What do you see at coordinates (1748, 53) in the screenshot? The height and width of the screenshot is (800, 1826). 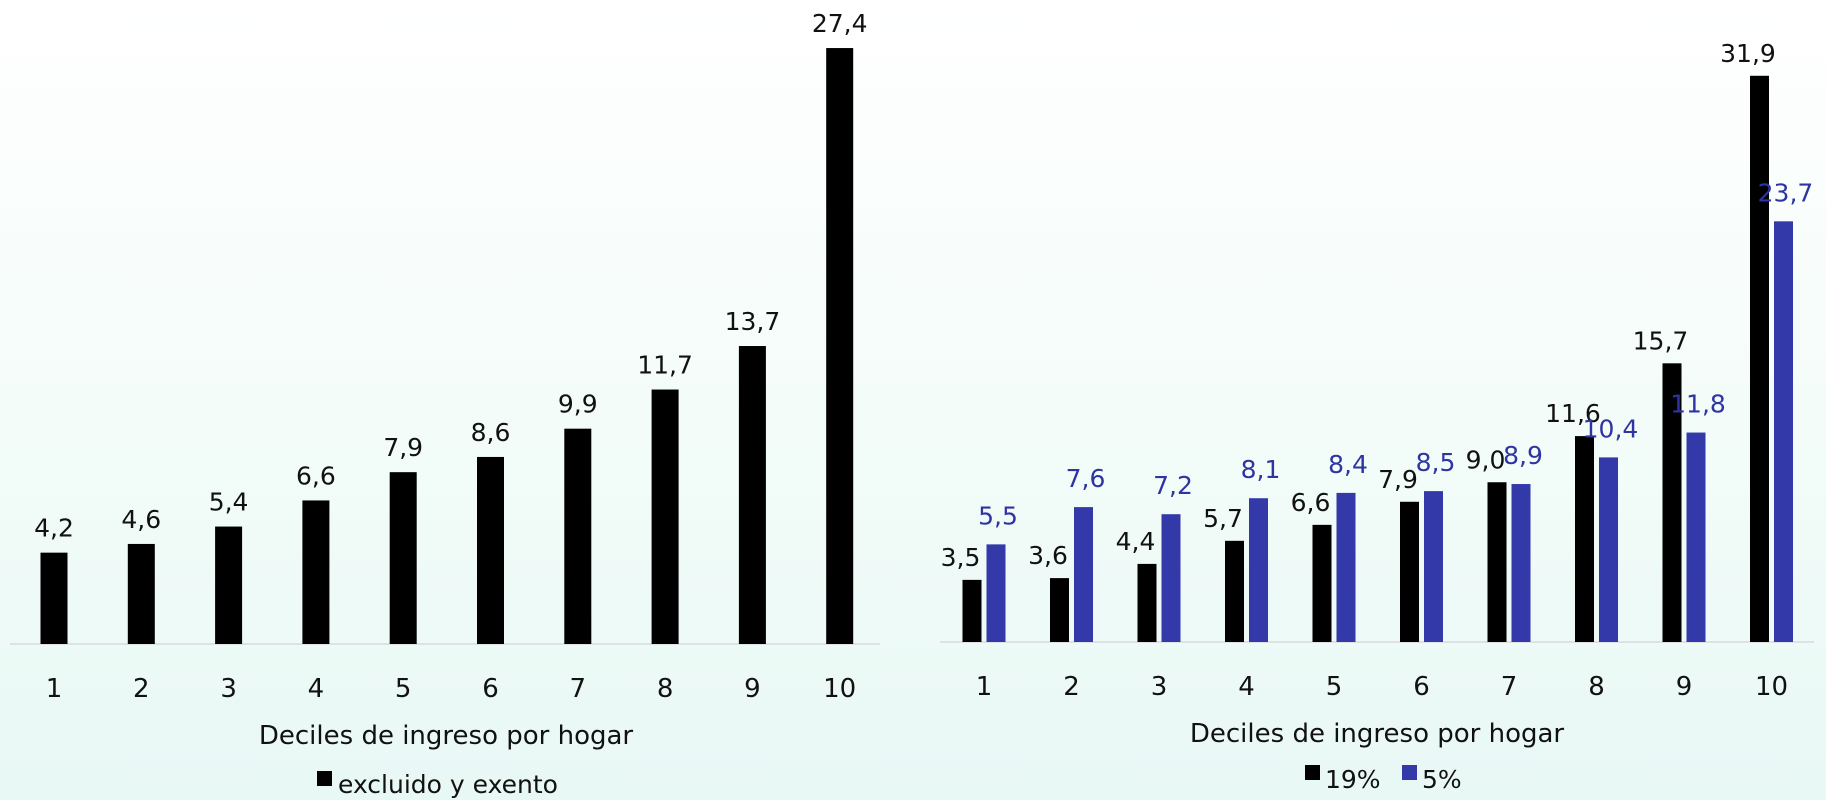 I see `value-label-19: 31,9` at bounding box center [1748, 53].